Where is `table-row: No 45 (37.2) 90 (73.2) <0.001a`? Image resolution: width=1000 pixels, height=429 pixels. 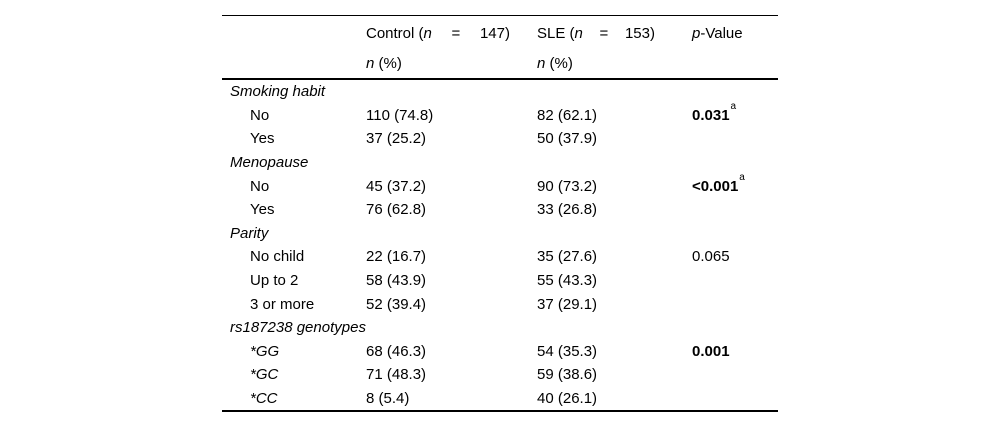
table-row: No 45 (37.2) 90 (73.2) <0.001a is located at coordinates (500, 185).